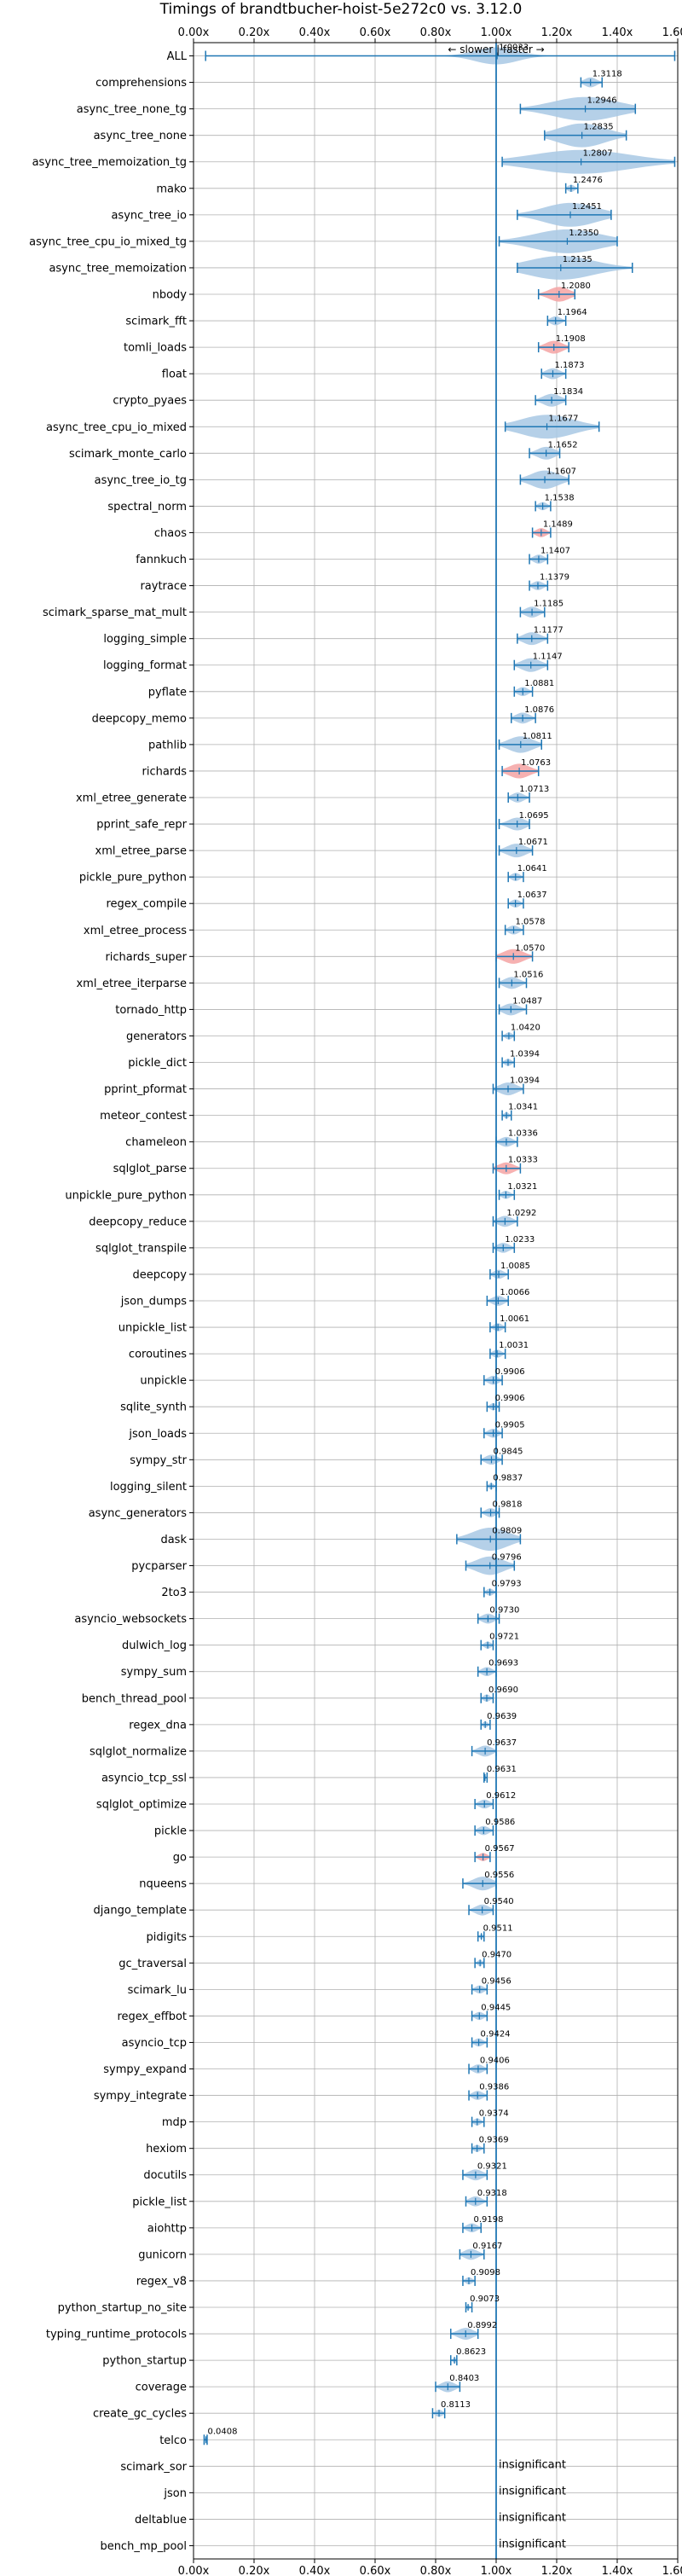  Describe the element at coordinates (501, 1796) in the screenshot. I see `value-label: 0.9612` at that location.